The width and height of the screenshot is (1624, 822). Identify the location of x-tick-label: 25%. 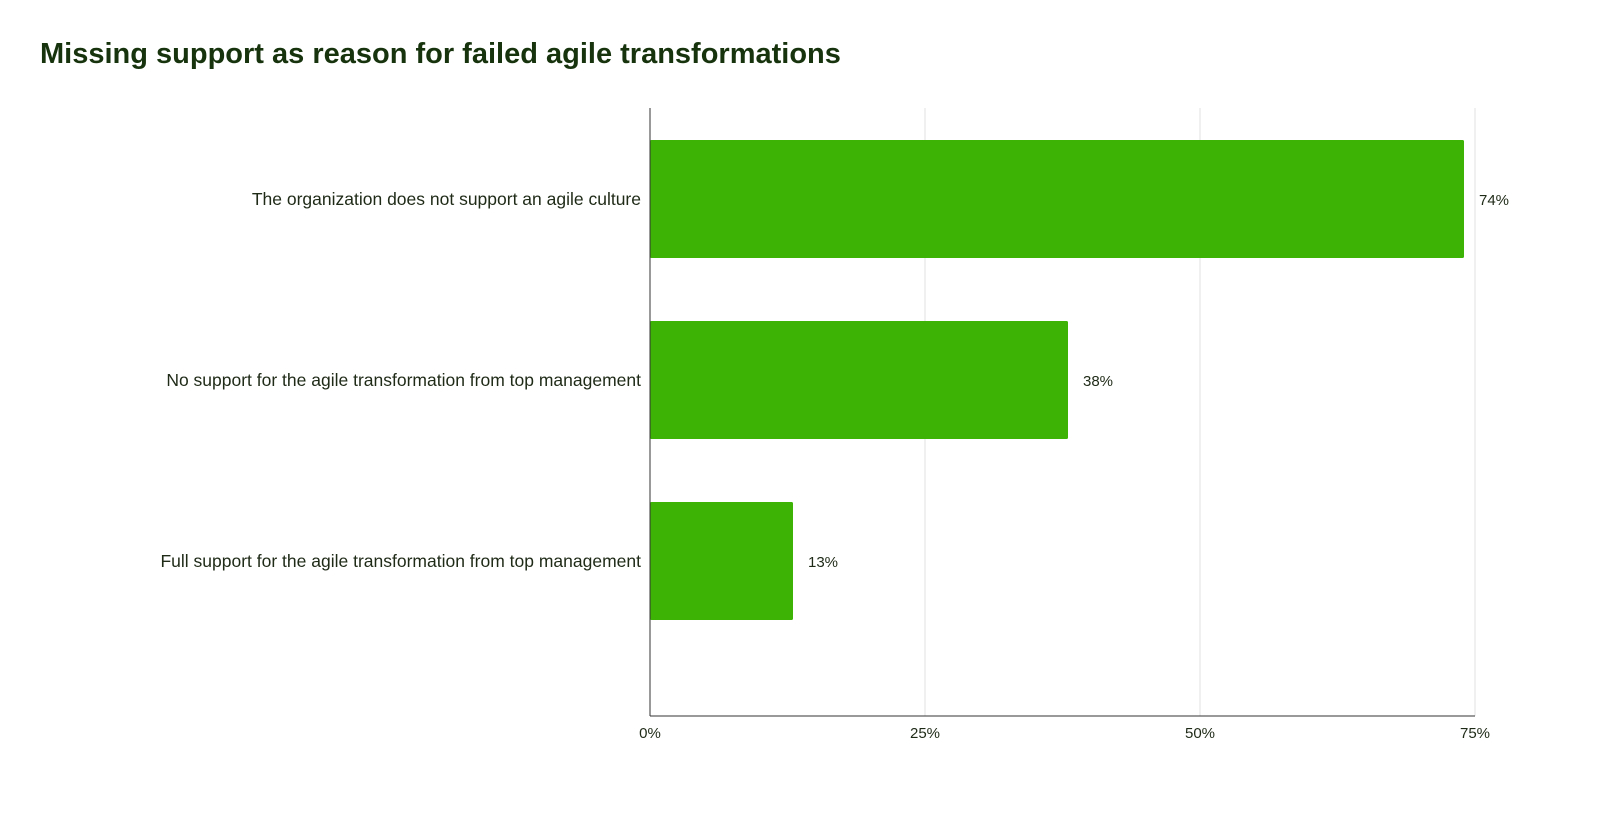
(925, 733).